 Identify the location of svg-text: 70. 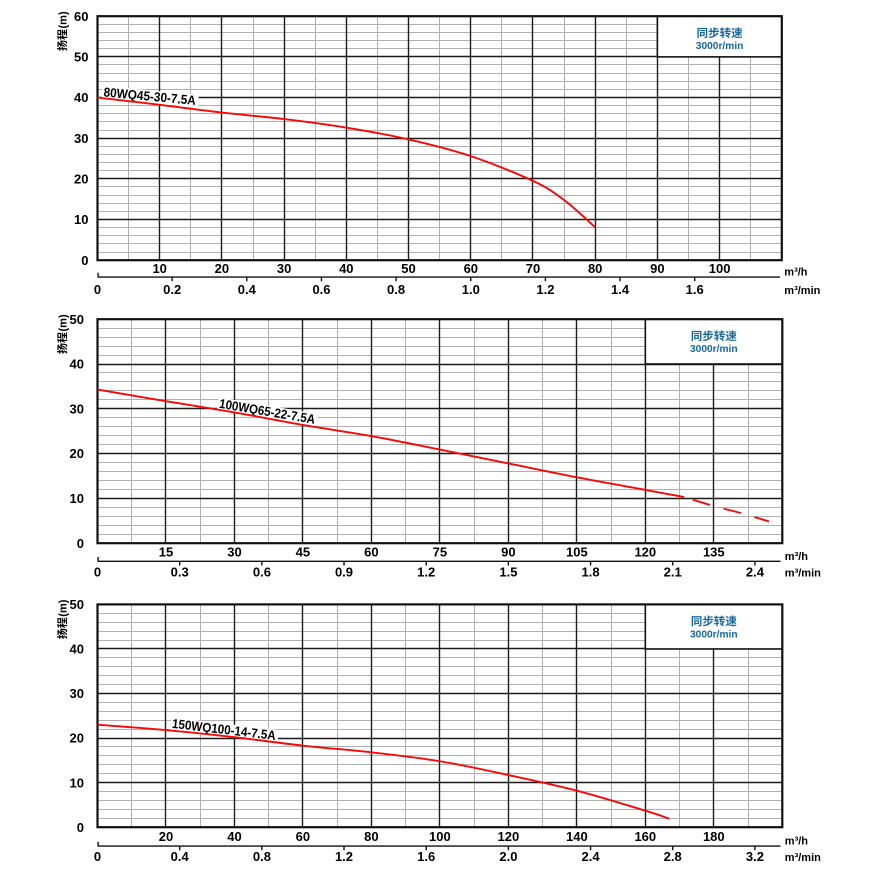
(533, 268).